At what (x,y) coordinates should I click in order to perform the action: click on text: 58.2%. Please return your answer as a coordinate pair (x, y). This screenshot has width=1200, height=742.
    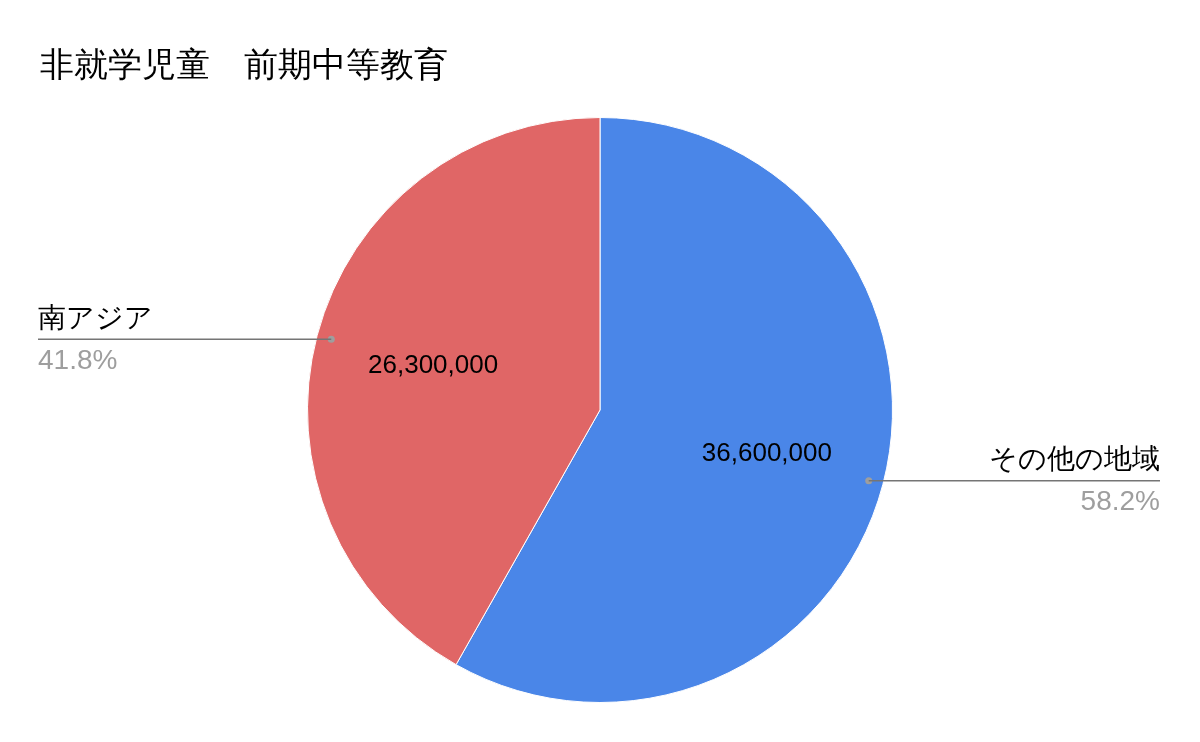
    Looking at the image, I should click on (1120, 501).